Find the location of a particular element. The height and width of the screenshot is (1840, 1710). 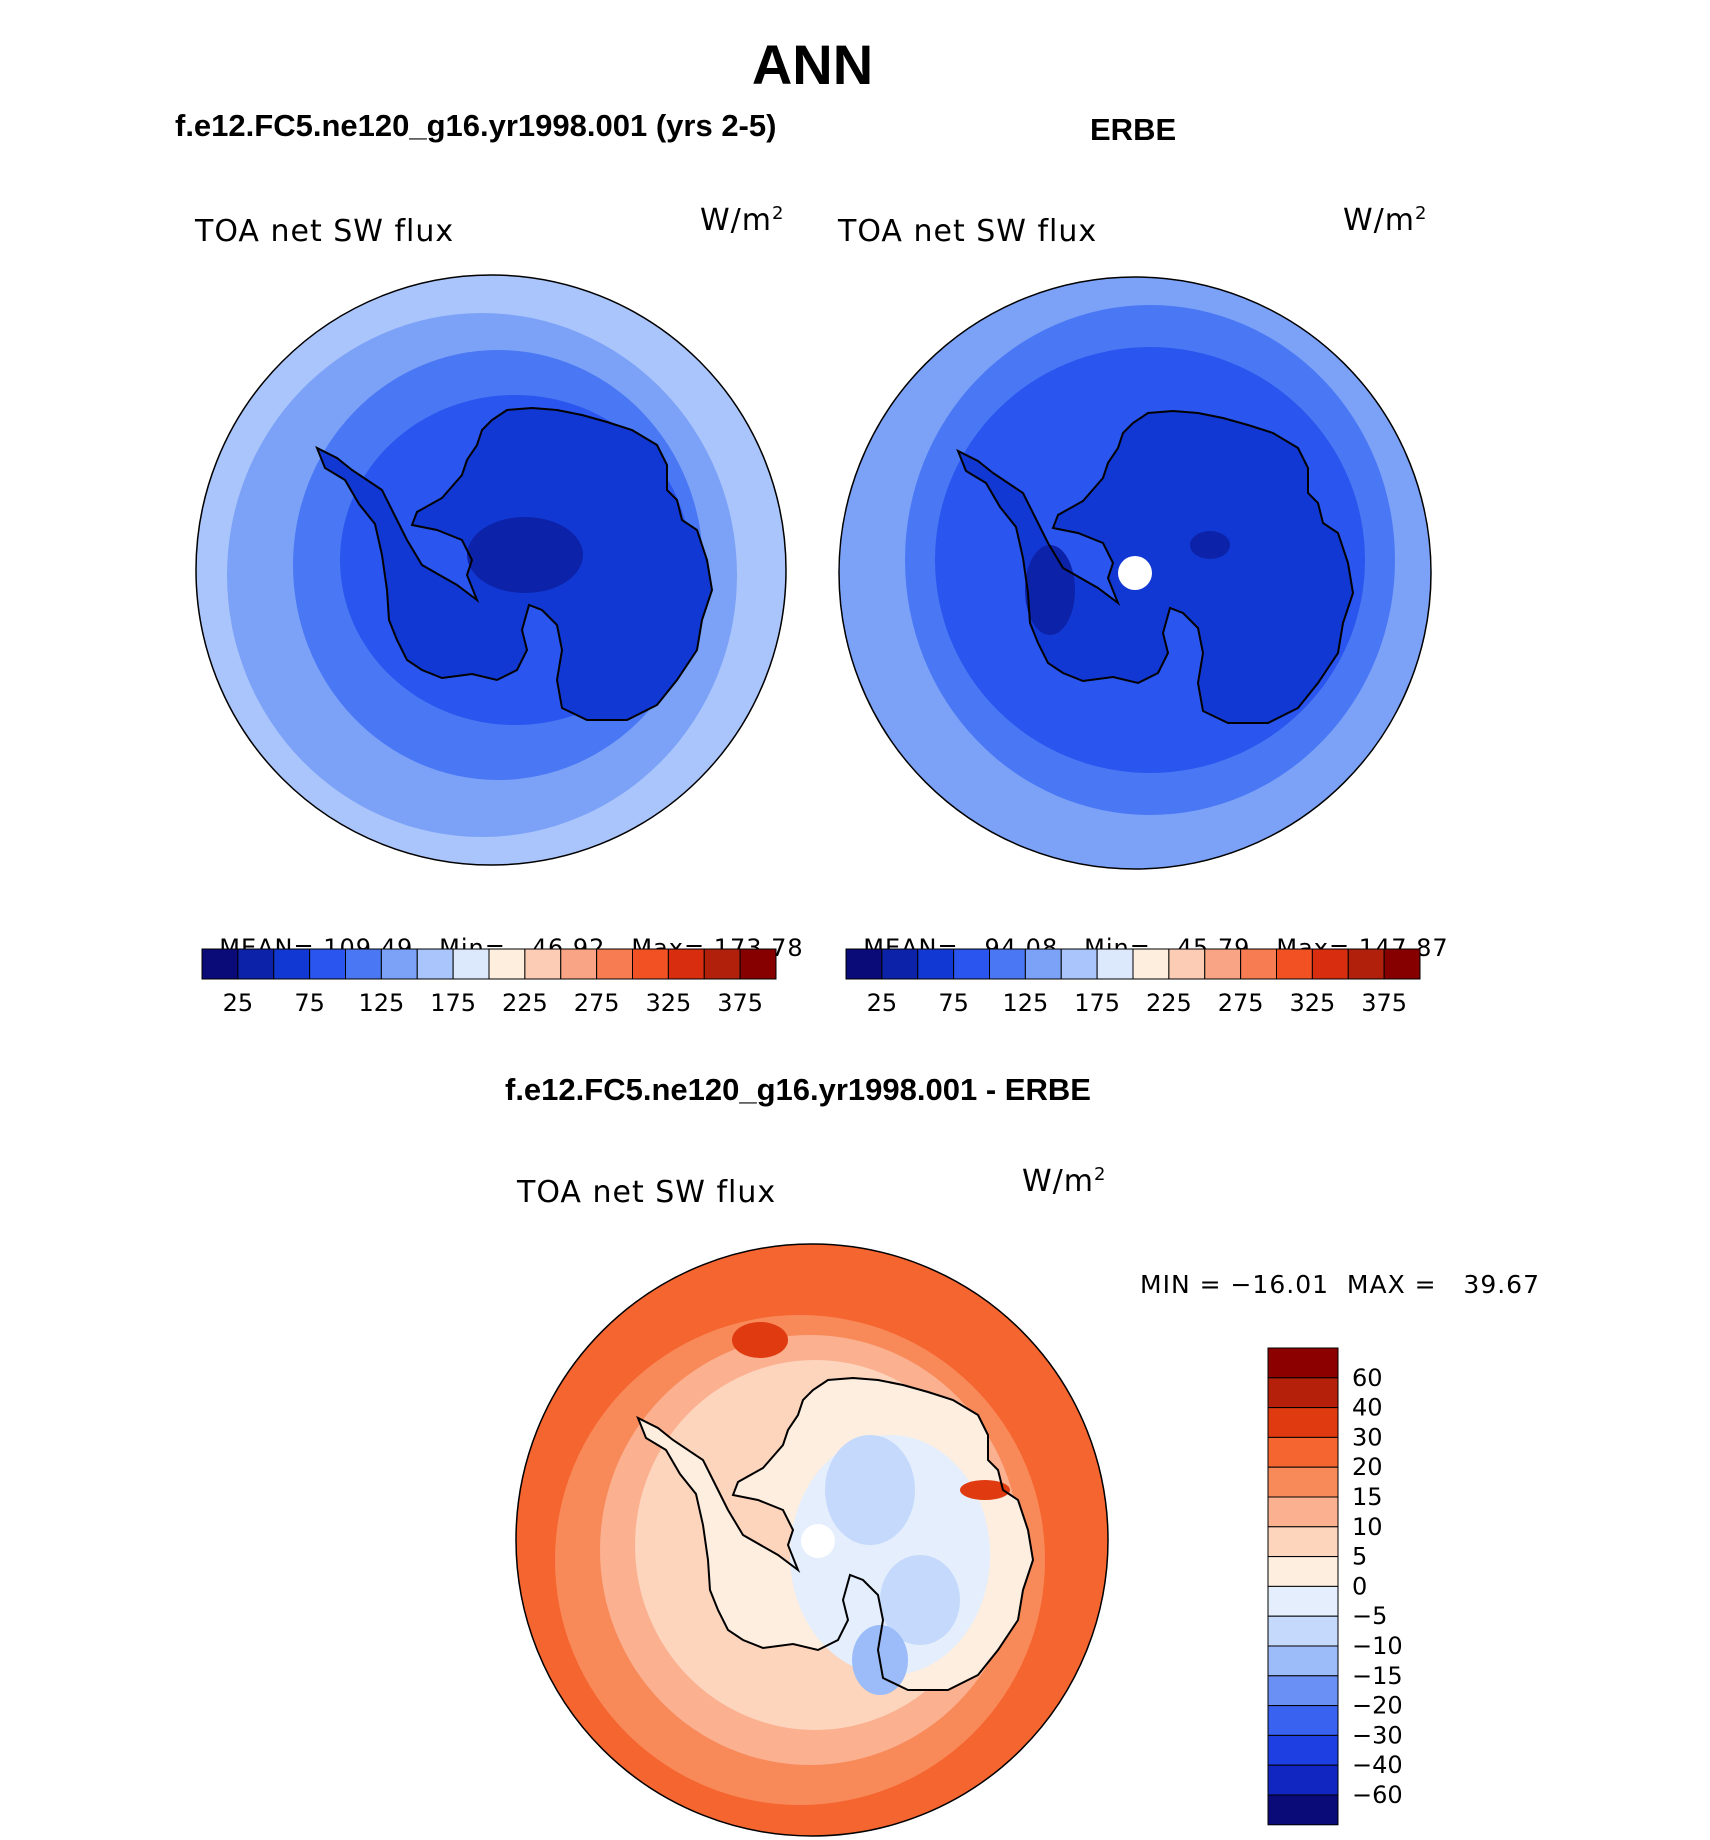

panel1-units-base: W/m is located at coordinates (736, 220).